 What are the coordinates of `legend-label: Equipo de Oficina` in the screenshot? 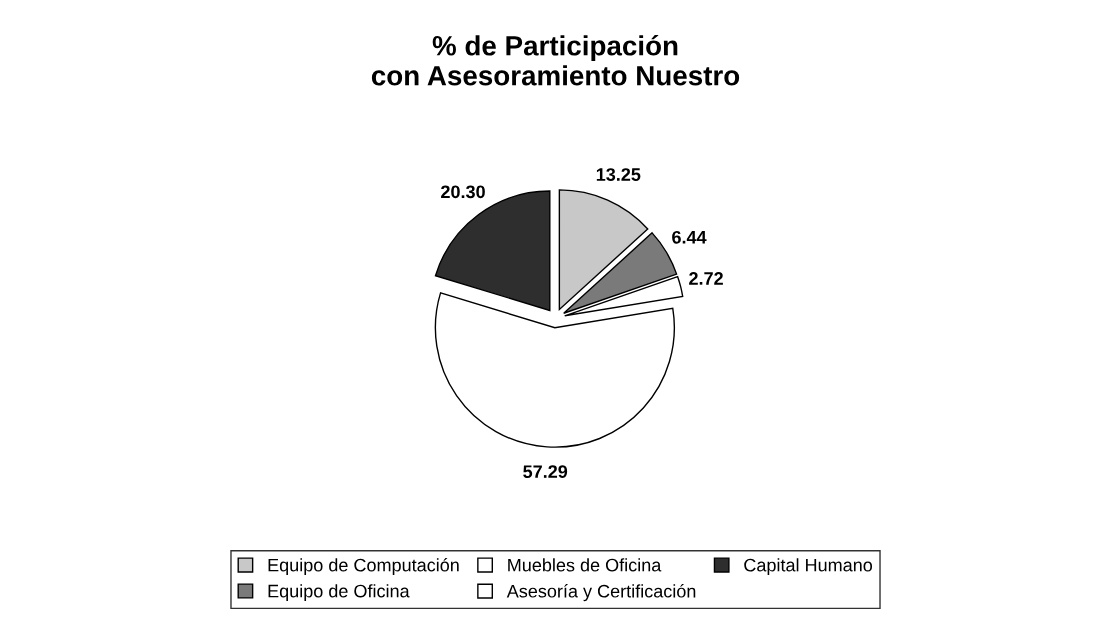 It's located at (339, 593).